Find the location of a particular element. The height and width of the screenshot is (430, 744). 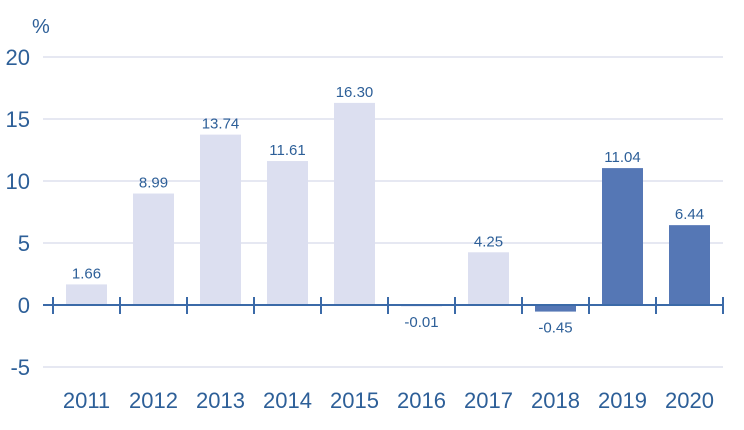

y-tick-label: 5 is located at coordinates (24, 243).